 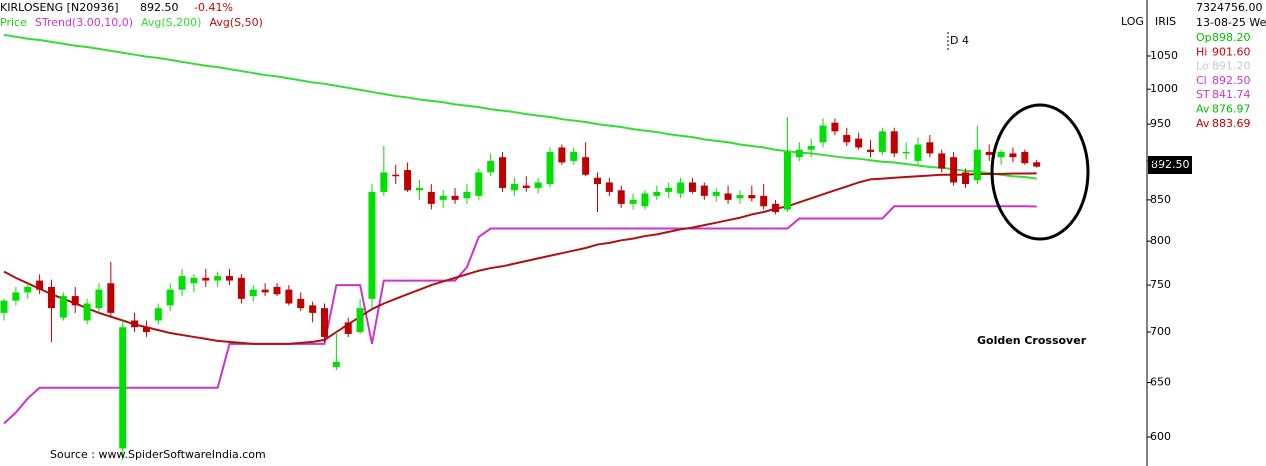 I want to click on y-tick-label: 1050, so click(x=1164, y=55).